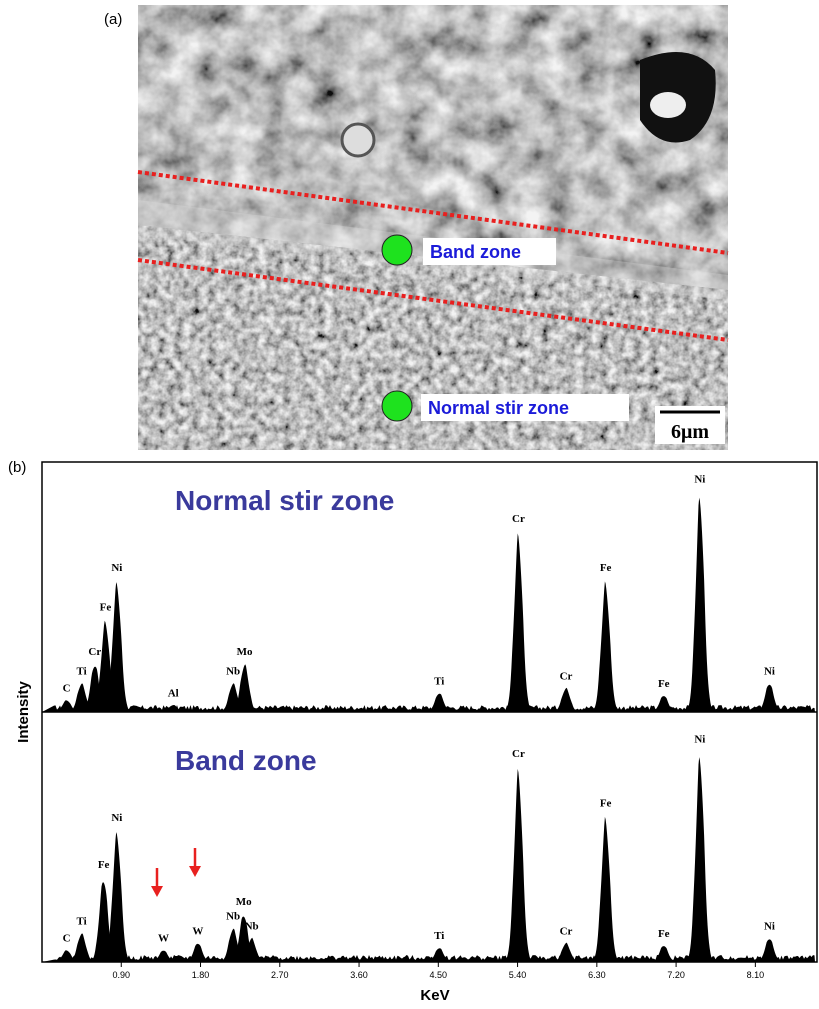 This screenshot has width=819, height=1009. What do you see at coordinates (201, 975) in the screenshot?
I see `x-tick-label: 1.80` at bounding box center [201, 975].